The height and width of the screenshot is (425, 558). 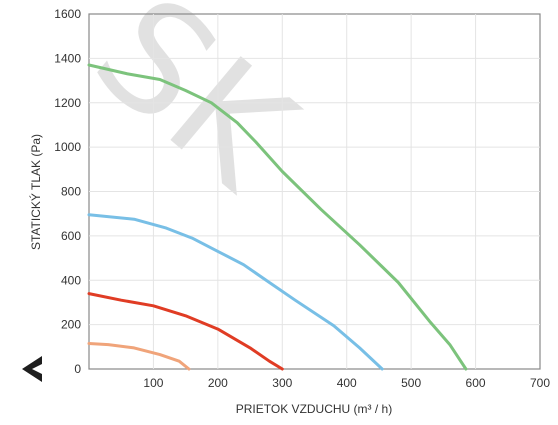 I want to click on x-tick-label: 300, so click(x=282, y=383).